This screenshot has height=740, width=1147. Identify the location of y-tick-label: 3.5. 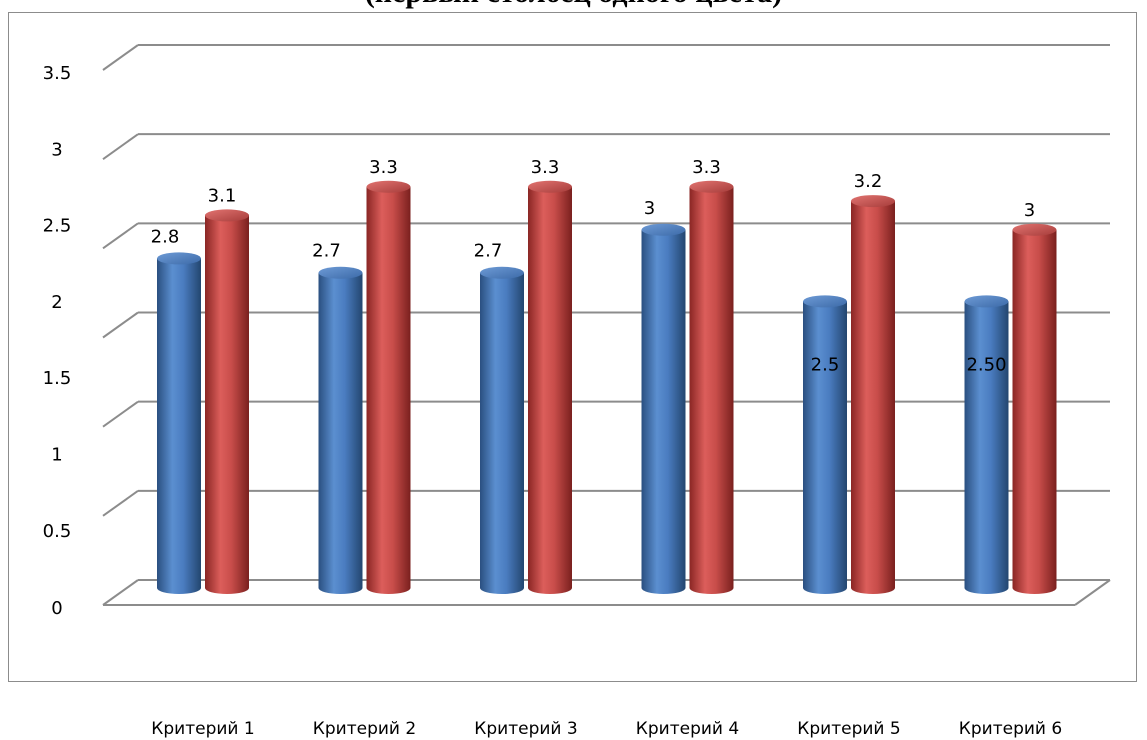
(57, 73).